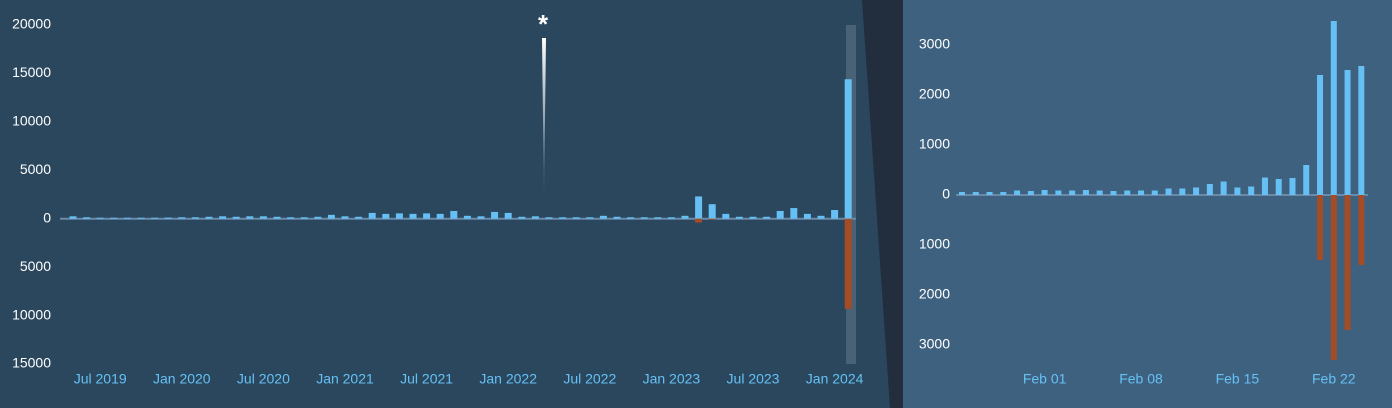 The width and height of the screenshot is (1392, 408). Describe the element at coordinates (182, 379) in the screenshot. I see `x-tick-label: Jan 2020` at that location.